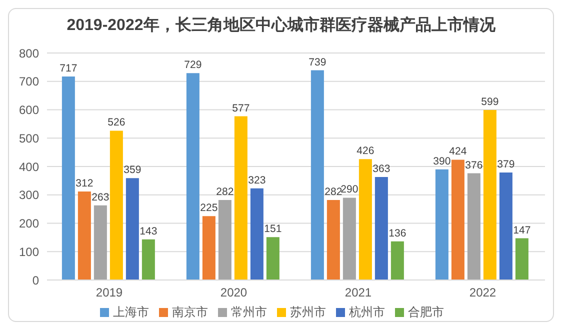  I want to click on y-tick-label: 100, so click(29, 251).